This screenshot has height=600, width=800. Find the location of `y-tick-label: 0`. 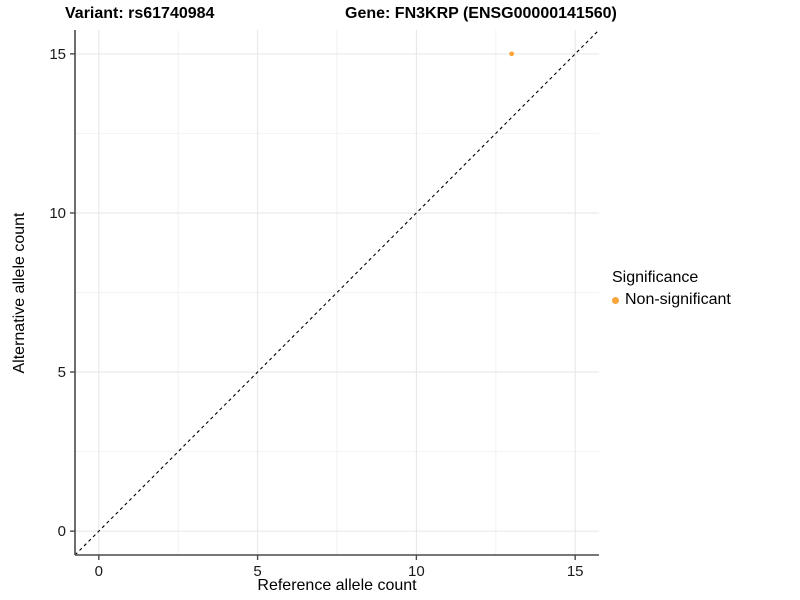

y-tick-label: 0 is located at coordinates (62, 531).